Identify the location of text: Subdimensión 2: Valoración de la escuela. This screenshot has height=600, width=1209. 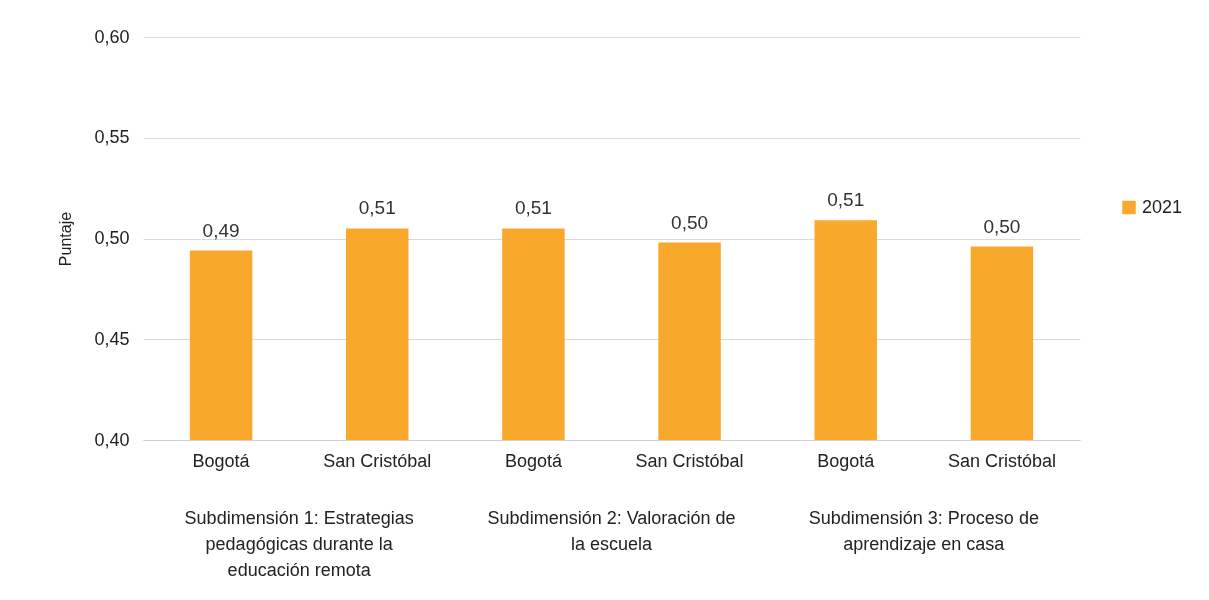
(611, 531).